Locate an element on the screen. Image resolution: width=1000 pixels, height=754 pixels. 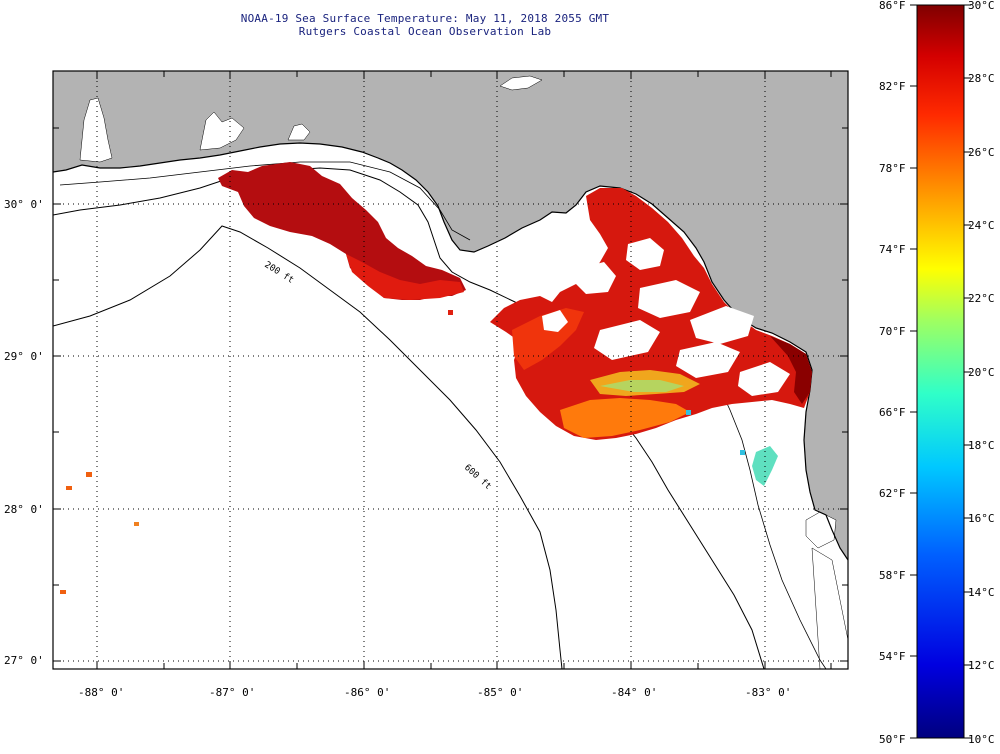
cb-f-label: 74°F is located at coordinates (892, 249).